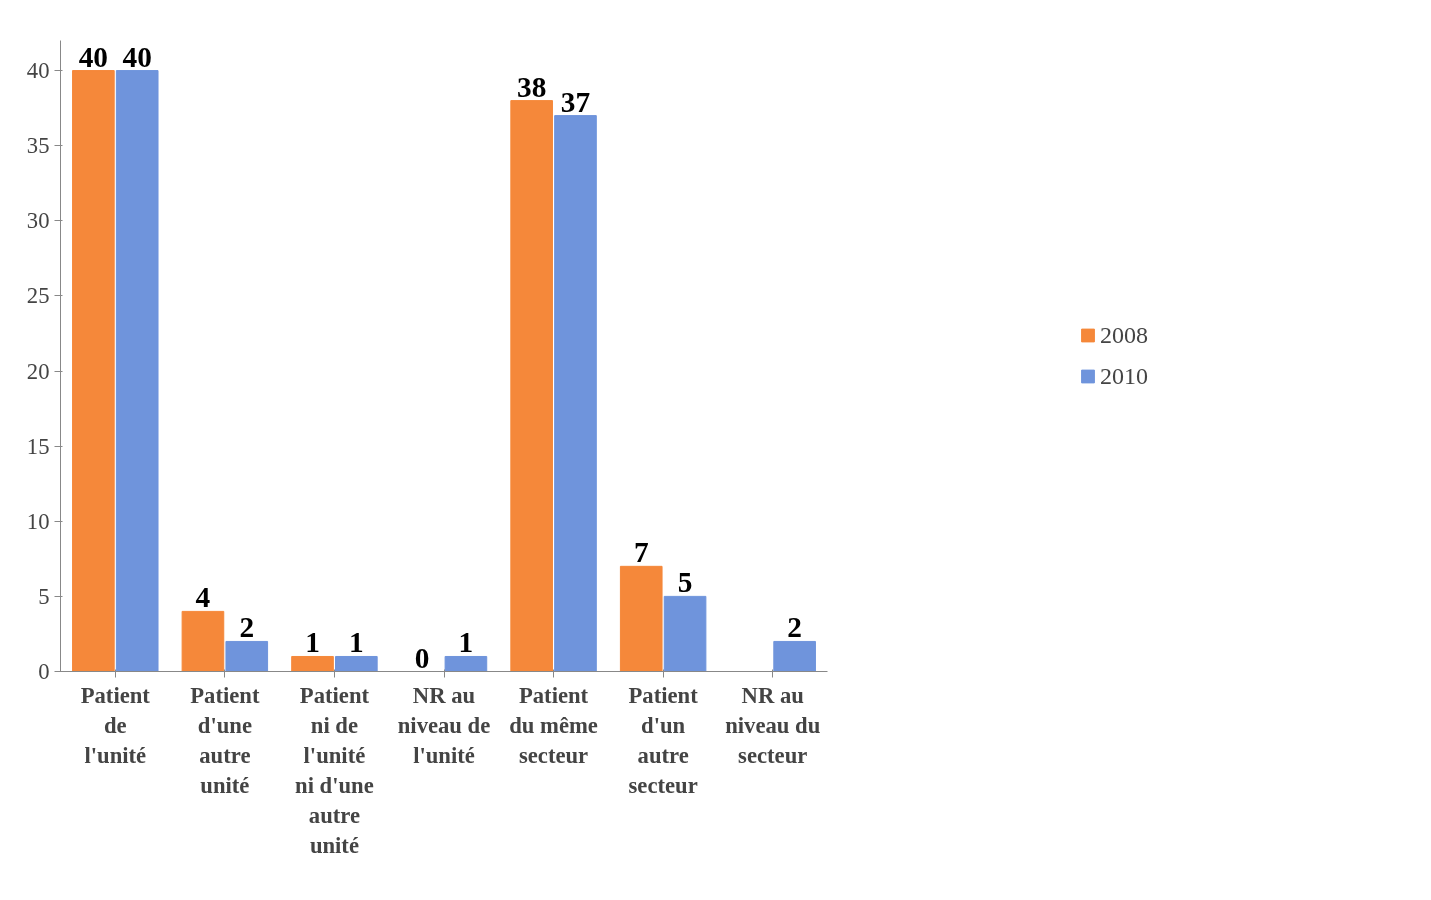  Describe the element at coordinates (44, 596) in the screenshot. I see `y-tick-label: 5` at that location.